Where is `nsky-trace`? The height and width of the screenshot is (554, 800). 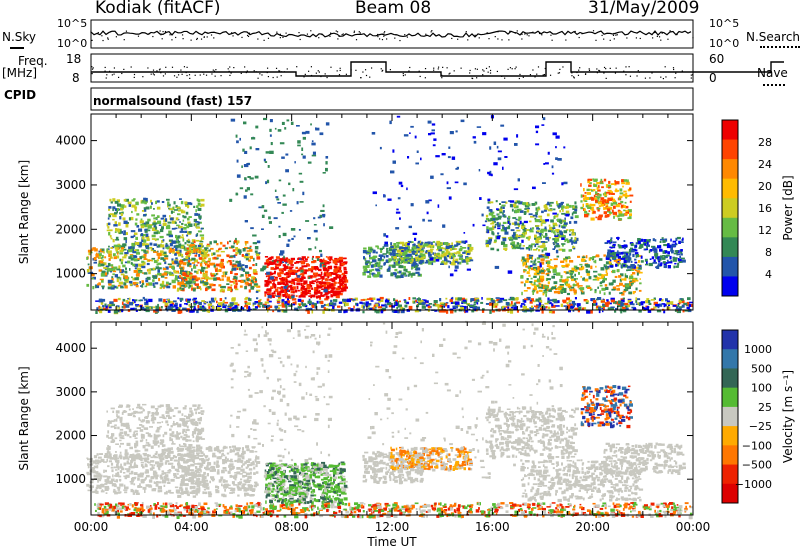
nsky-trace is located at coordinates (391, 34).